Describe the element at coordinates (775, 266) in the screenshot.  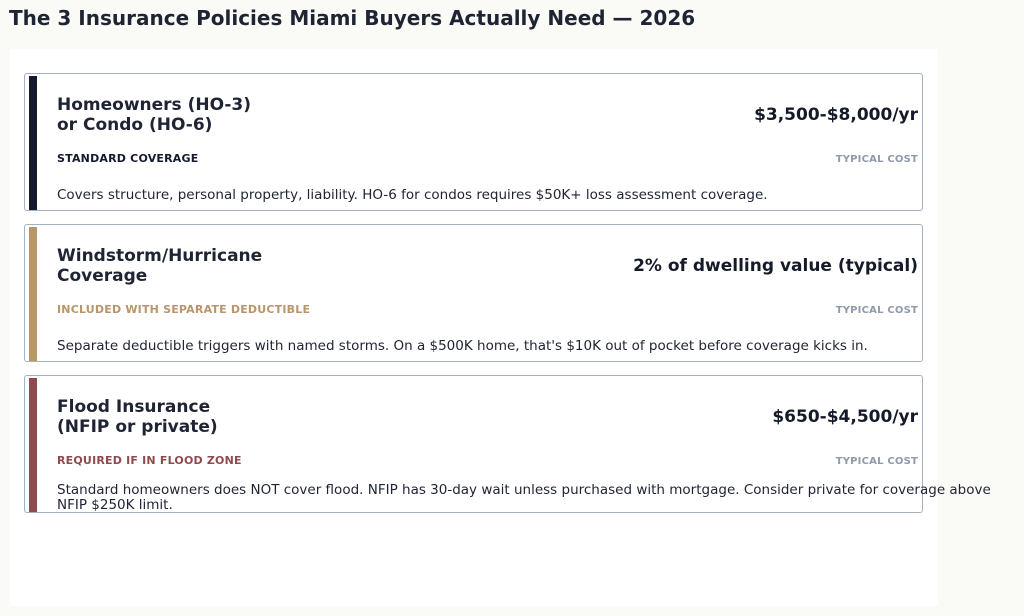
I see `card-price: 2% of dwelling value (typical)` at that location.